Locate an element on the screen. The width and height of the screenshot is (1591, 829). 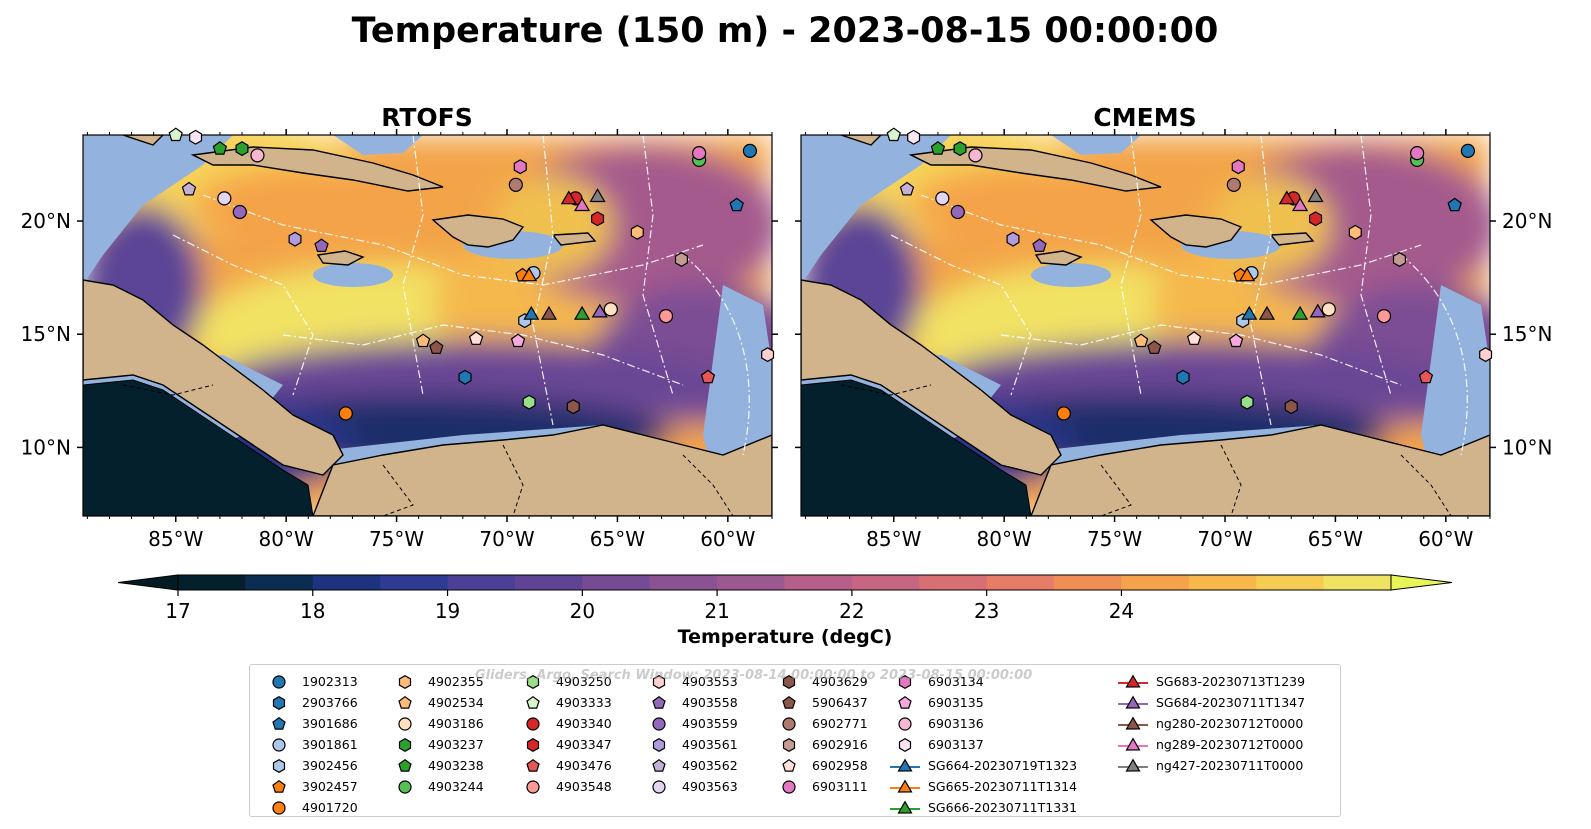
legend-item: 3901686 is located at coordinates (310, 723).